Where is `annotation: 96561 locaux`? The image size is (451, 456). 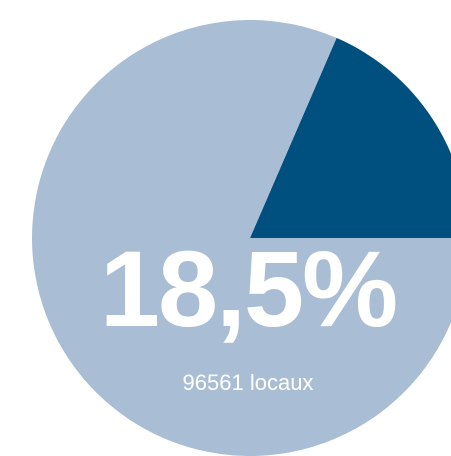 annotation: 96561 locaux is located at coordinates (248, 382).